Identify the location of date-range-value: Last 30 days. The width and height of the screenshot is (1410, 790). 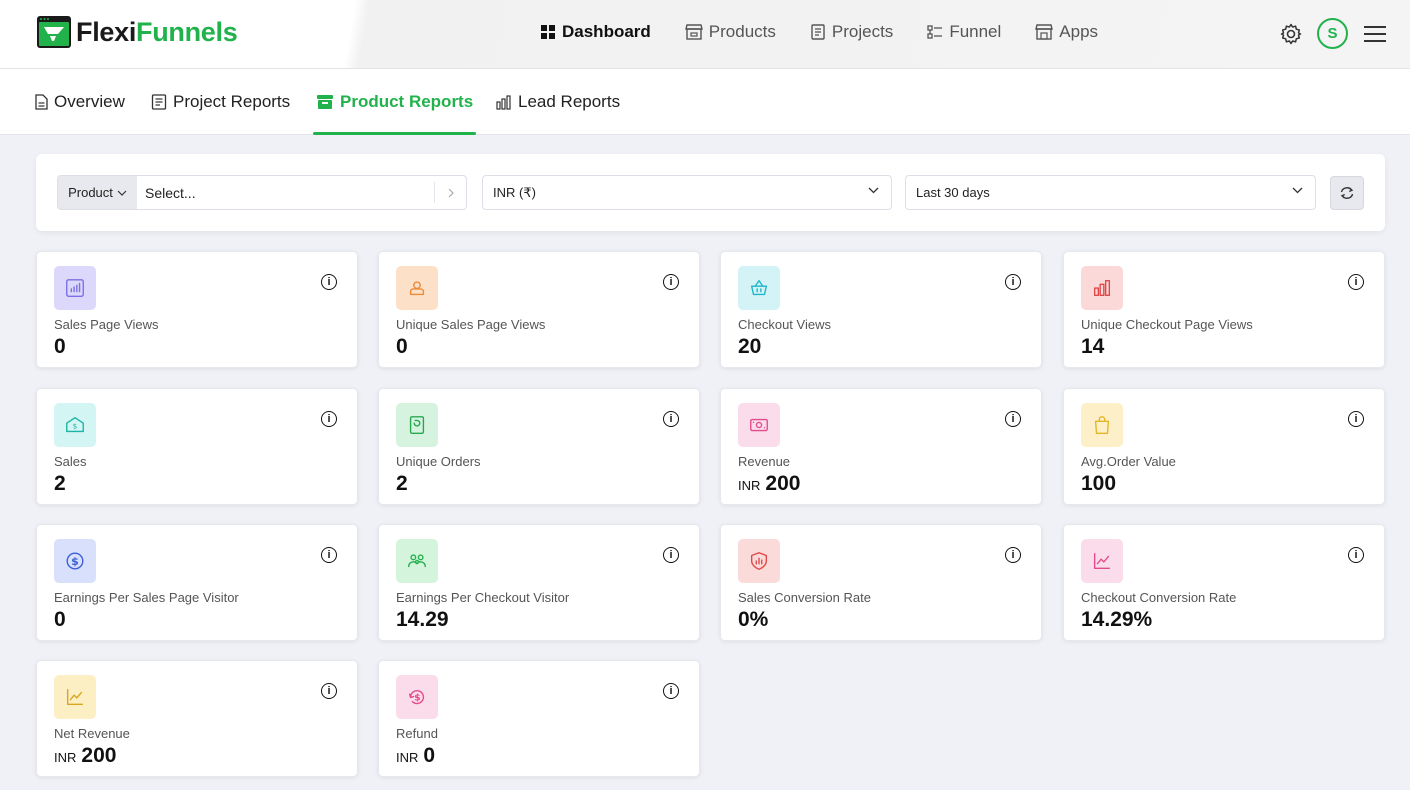
(953, 192).